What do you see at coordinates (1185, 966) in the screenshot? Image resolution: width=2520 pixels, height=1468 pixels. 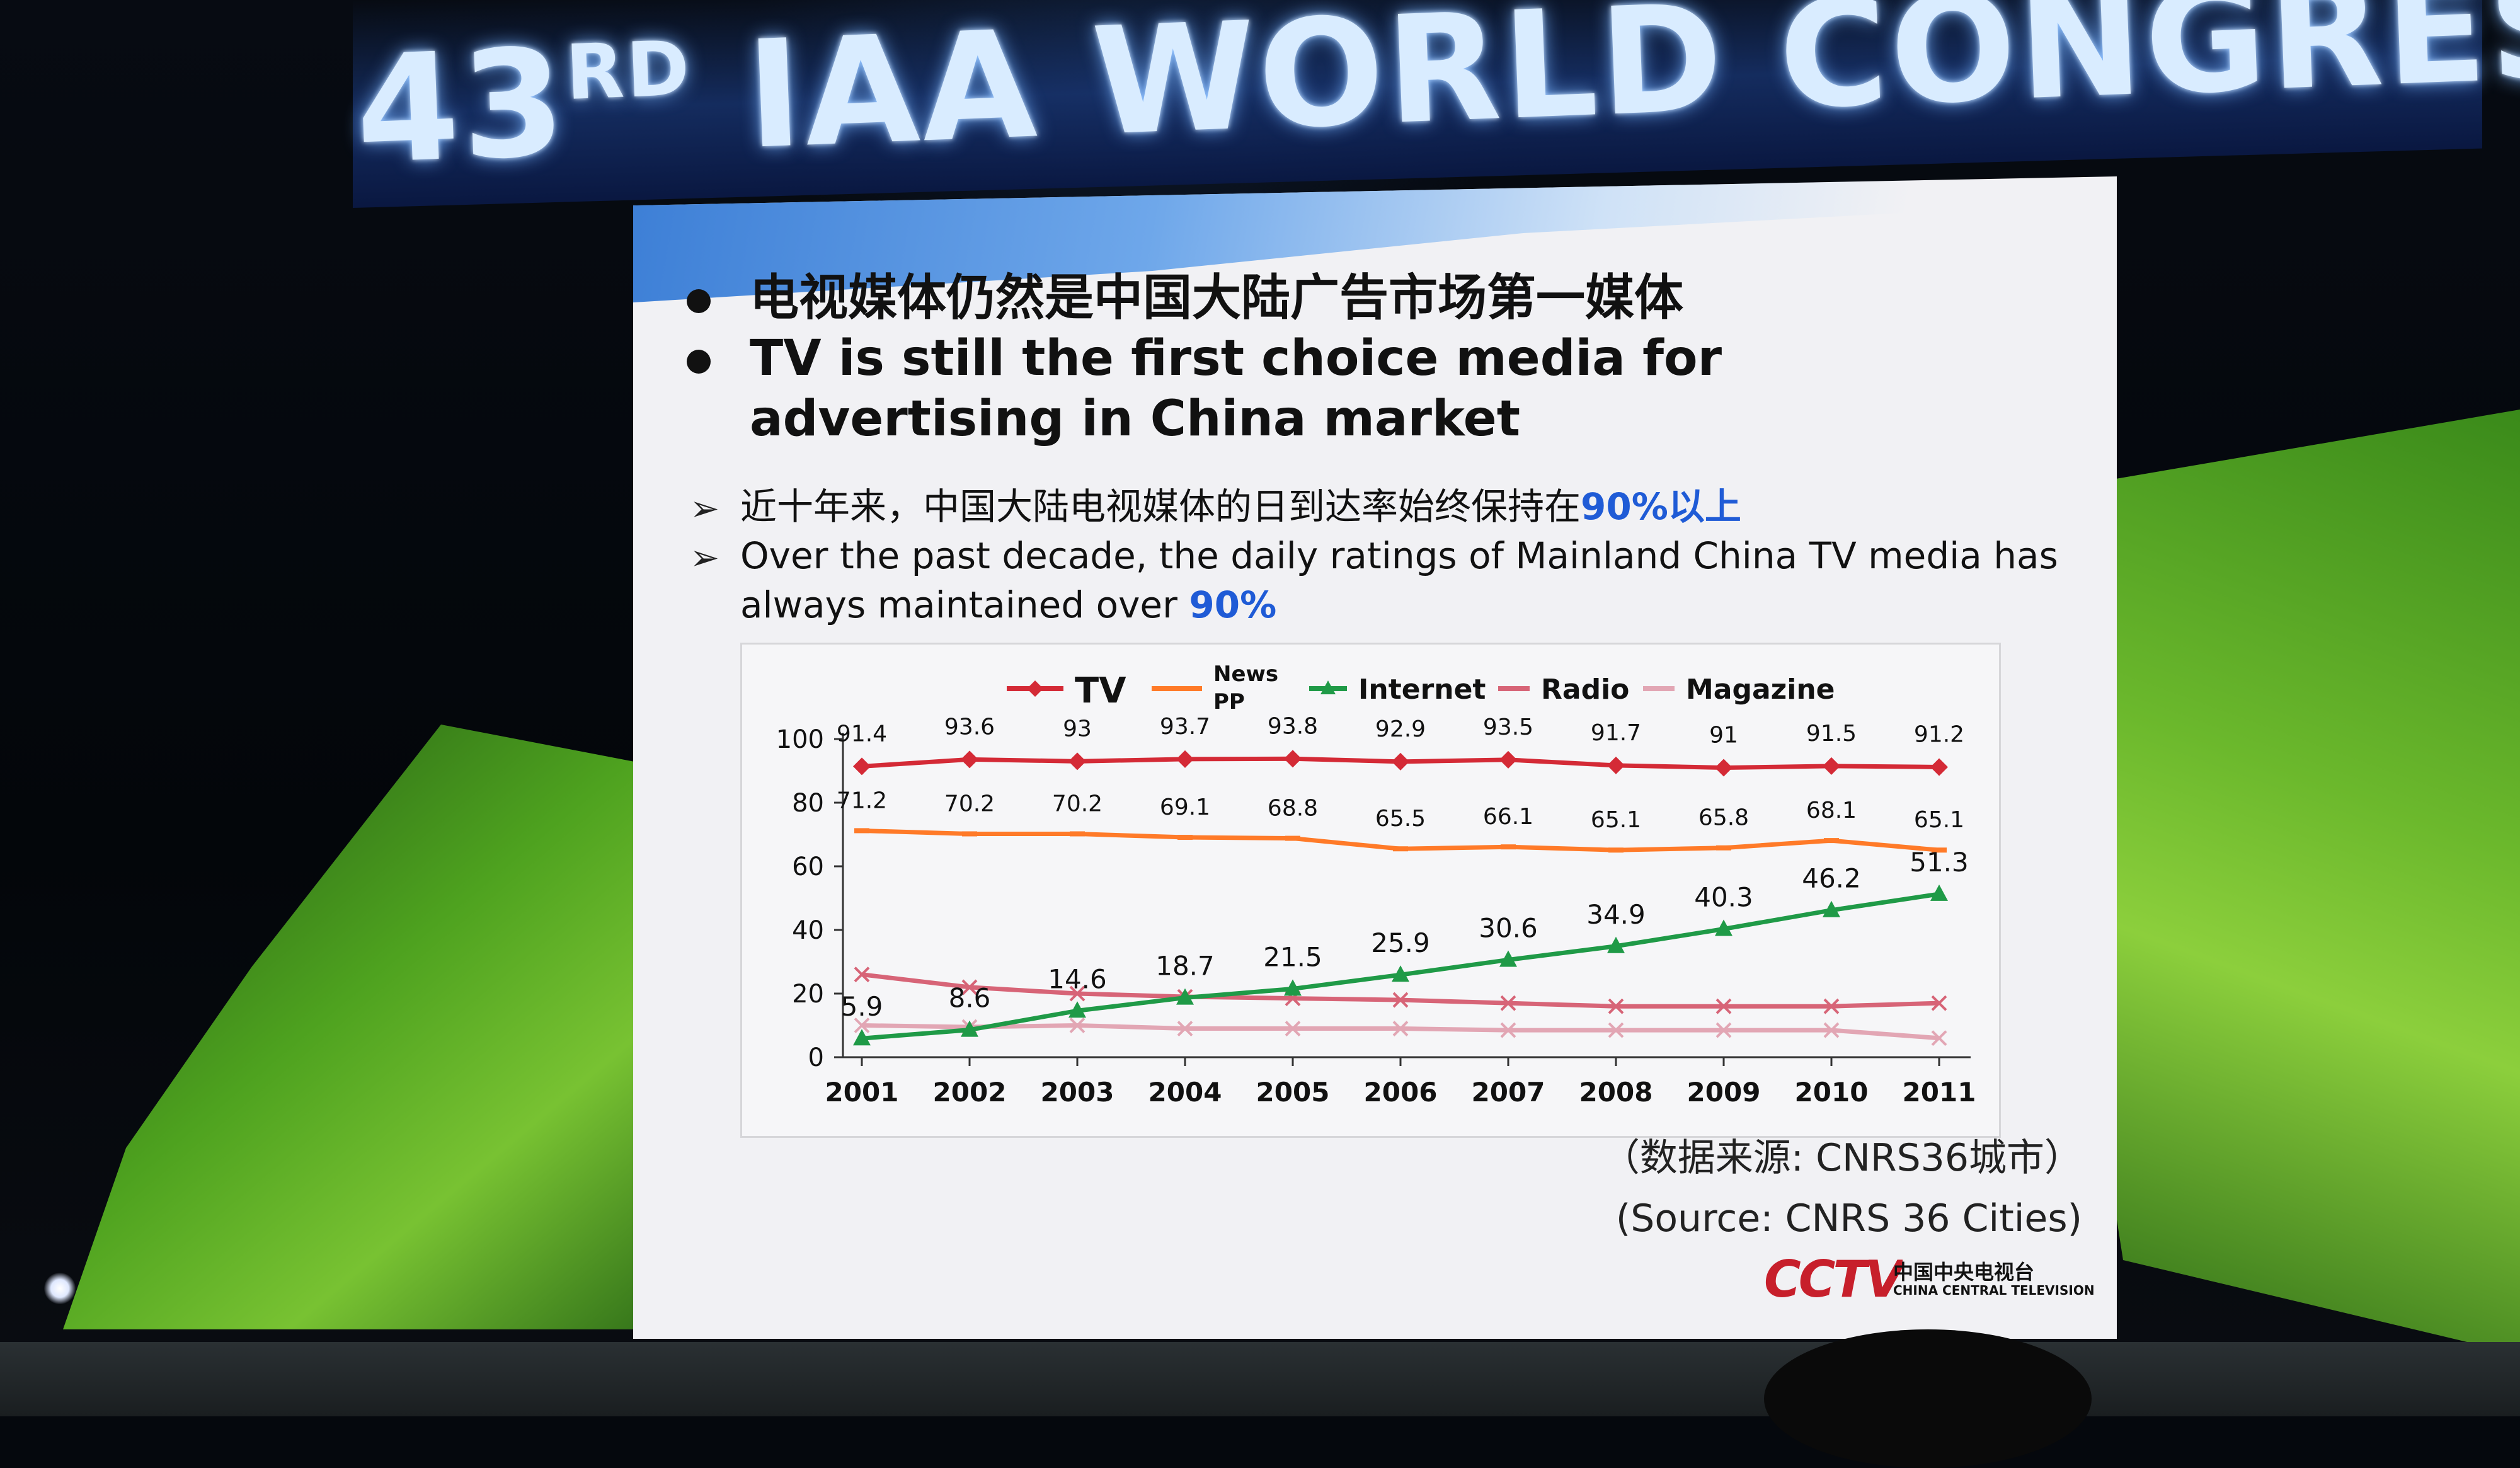 I see `data-label: 18.7` at bounding box center [1185, 966].